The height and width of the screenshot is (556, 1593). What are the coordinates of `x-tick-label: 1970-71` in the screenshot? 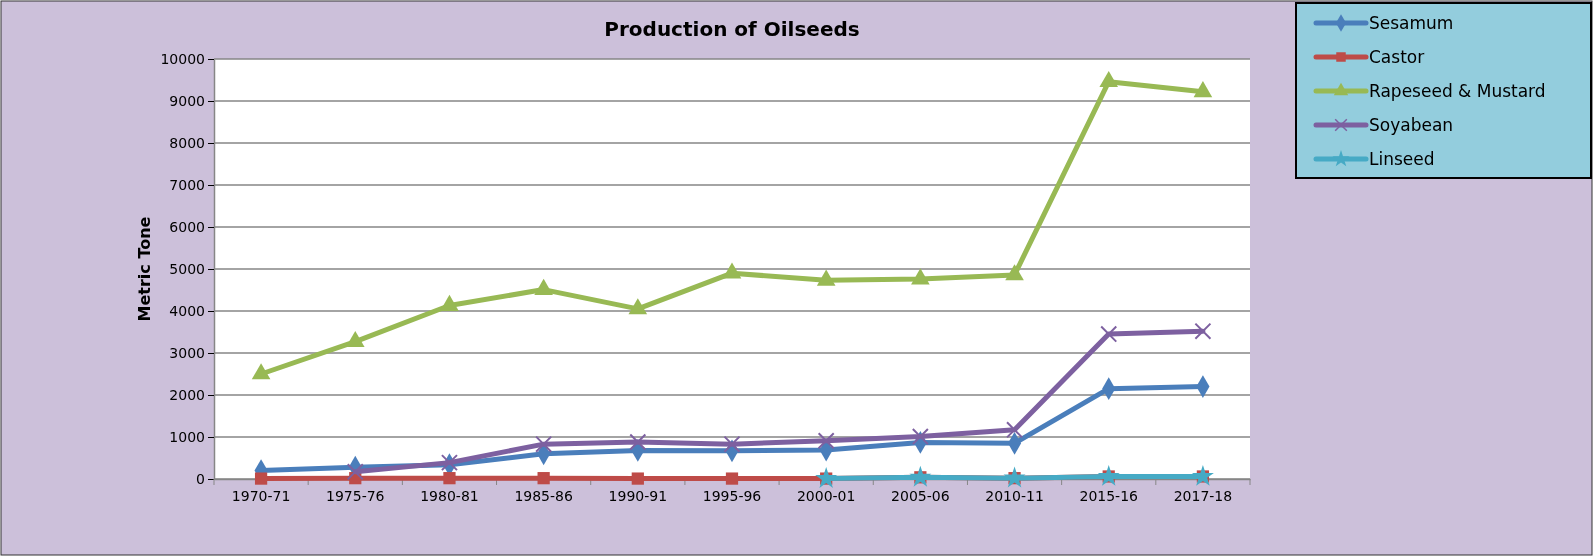 It's located at (261, 495).